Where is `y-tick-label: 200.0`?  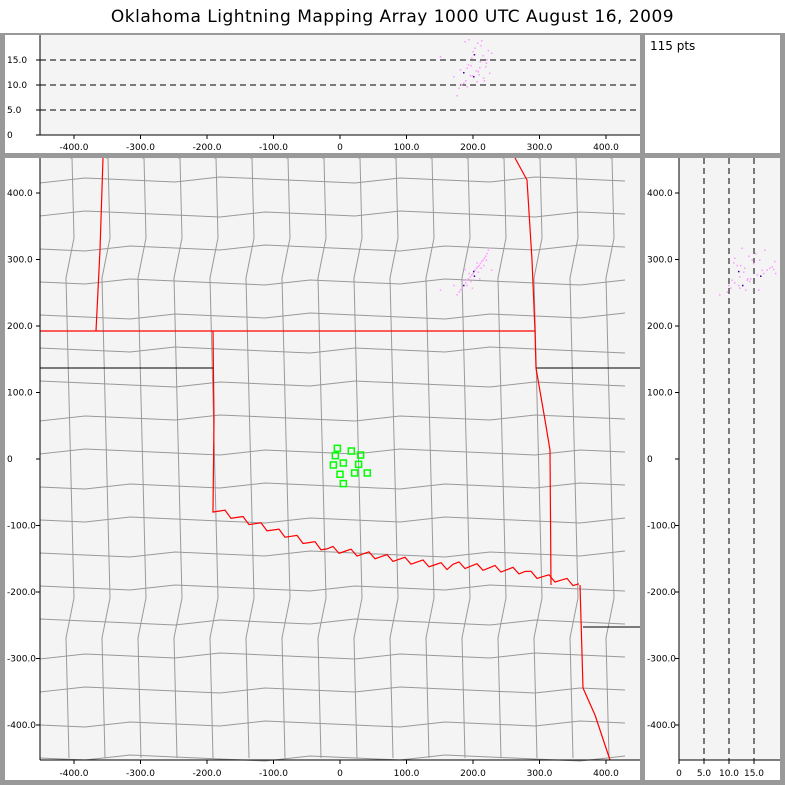
y-tick-label: 200.0 is located at coordinates (660, 327).